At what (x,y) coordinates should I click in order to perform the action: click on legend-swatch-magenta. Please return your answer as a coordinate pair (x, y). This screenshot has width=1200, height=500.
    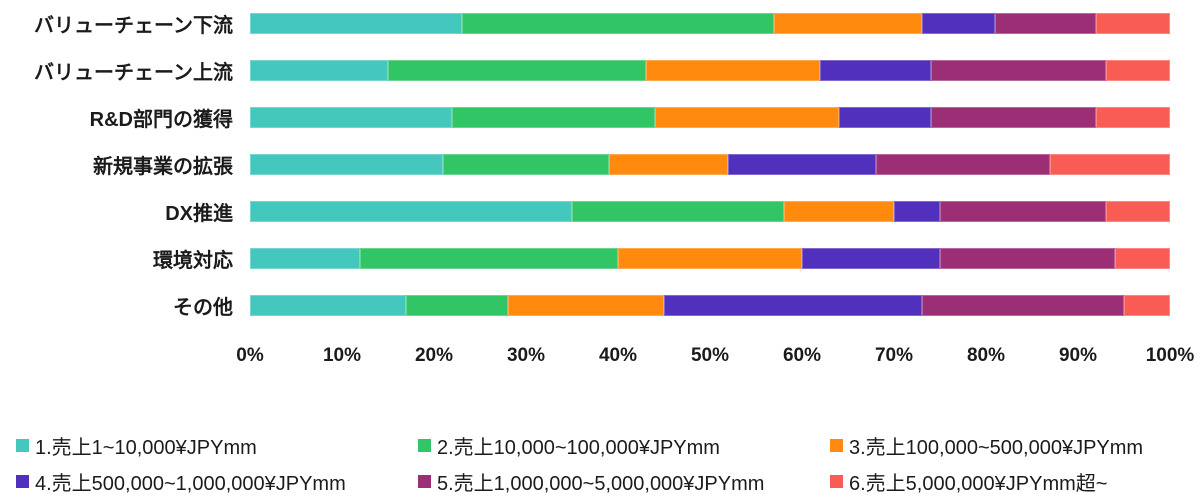
    Looking at the image, I should click on (424, 481).